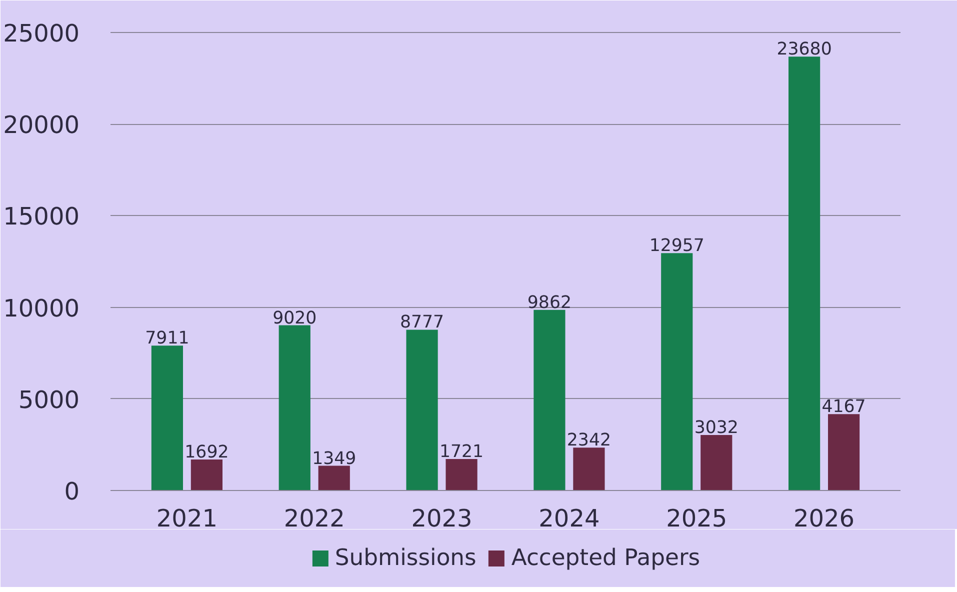  I want to click on data-label: 3032, so click(716, 428).